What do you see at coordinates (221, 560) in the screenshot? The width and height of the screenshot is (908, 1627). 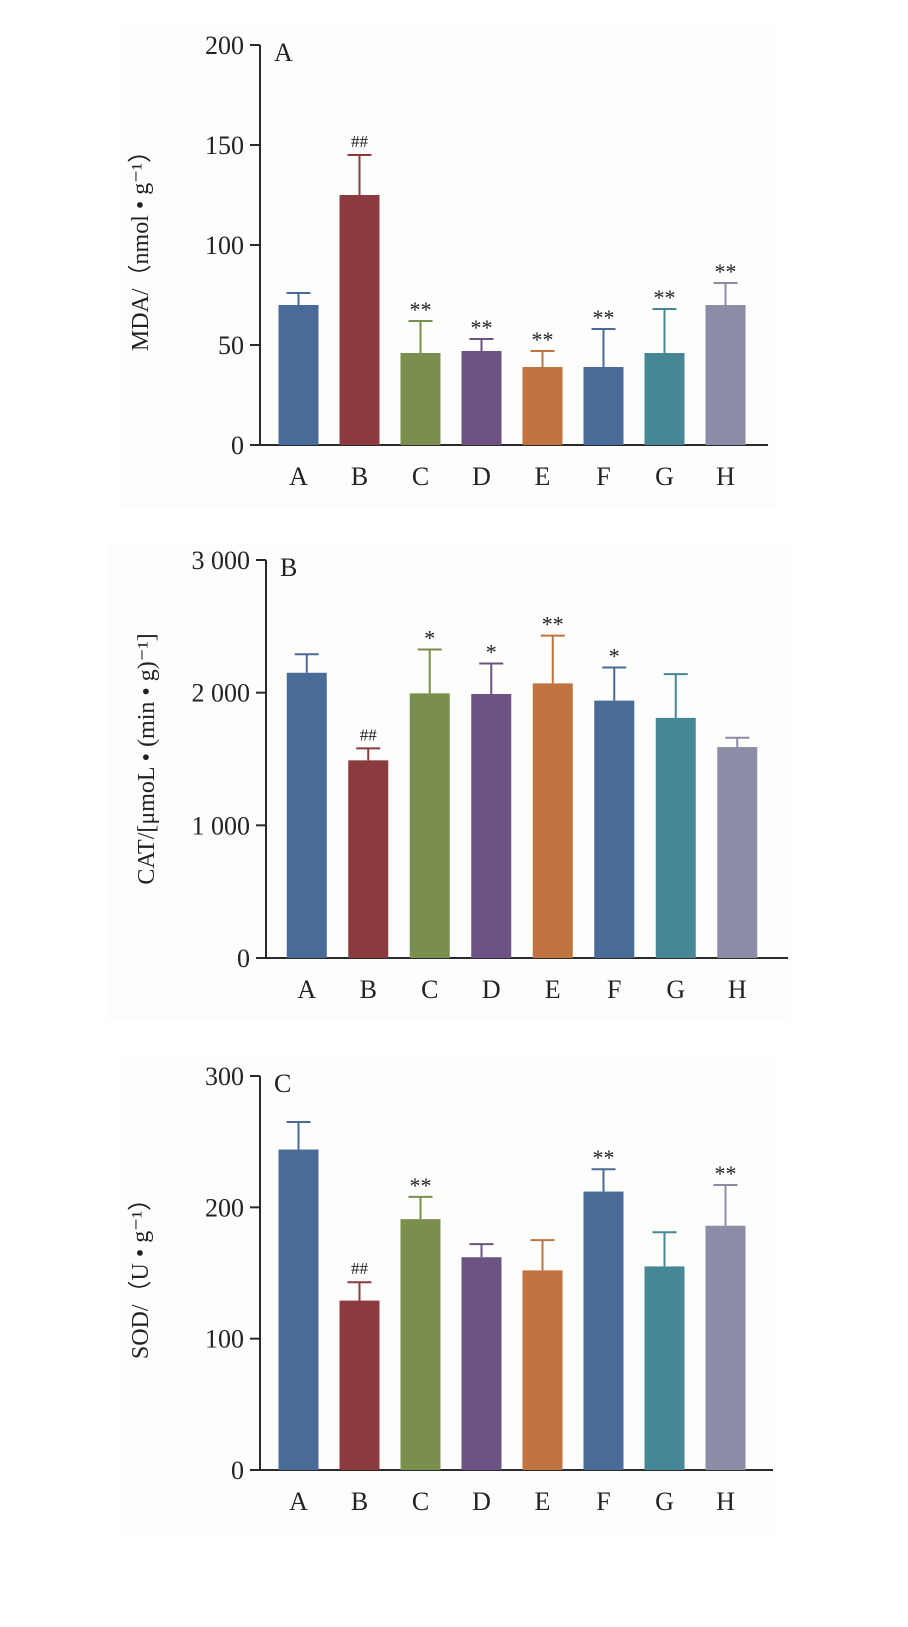 I see `y-tick-label: 3 000` at bounding box center [221, 560].